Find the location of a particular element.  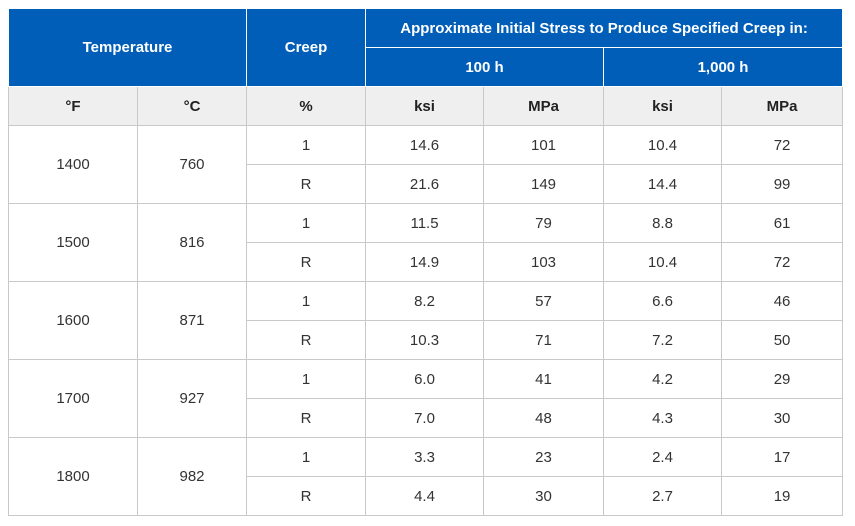

cell-mpa-100: 149 is located at coordinates (544, 184).